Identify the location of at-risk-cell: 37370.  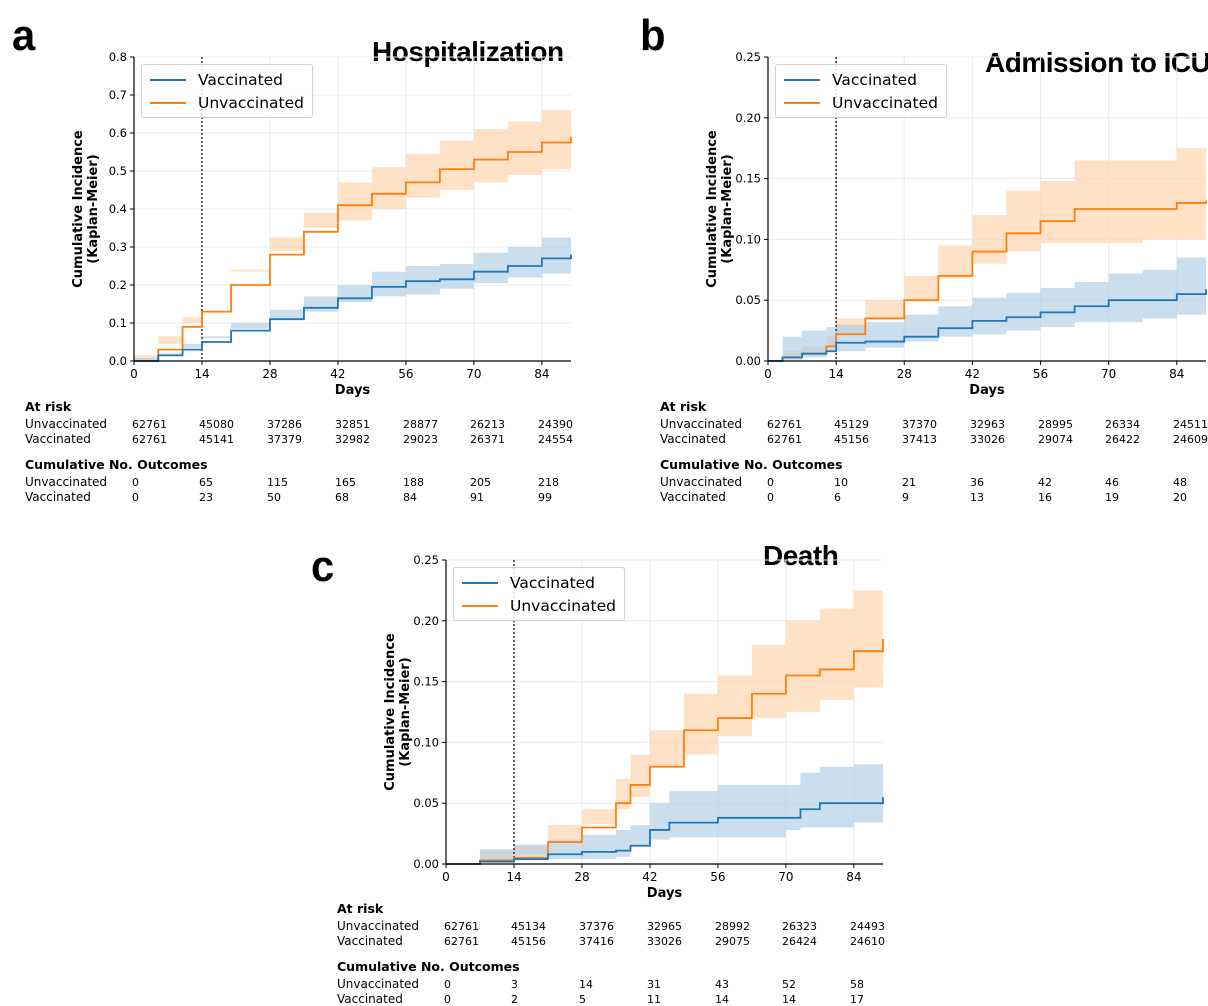
(919, 424).